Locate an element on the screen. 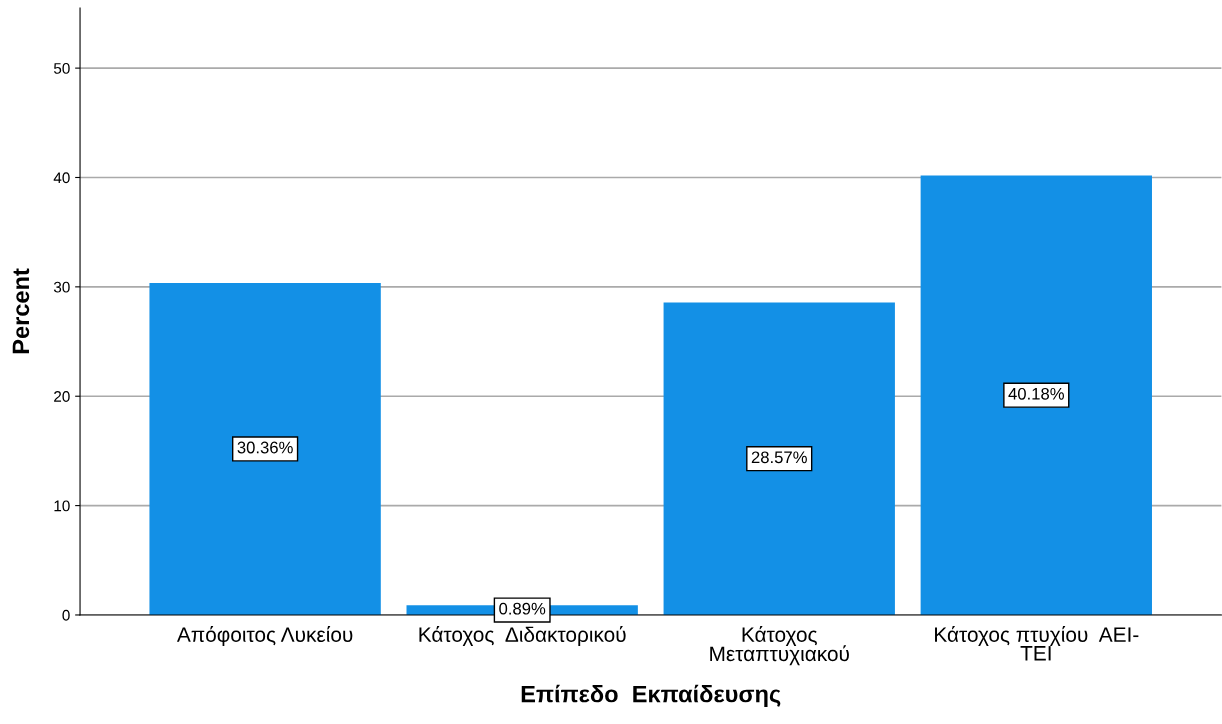 This screenshot has width=1222, height=724. y-tick-label: 50 is located at coordinates (61, 68).